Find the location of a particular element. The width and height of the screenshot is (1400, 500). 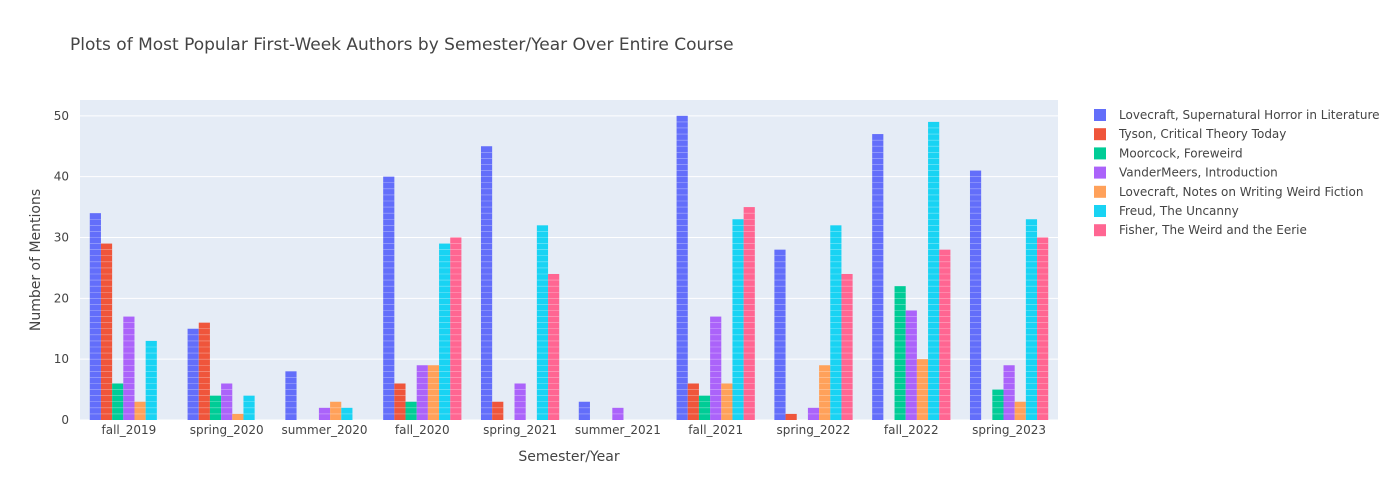

legend-item: Fisher, The Weird and the Eerie is located at coordinates (1200, 230).